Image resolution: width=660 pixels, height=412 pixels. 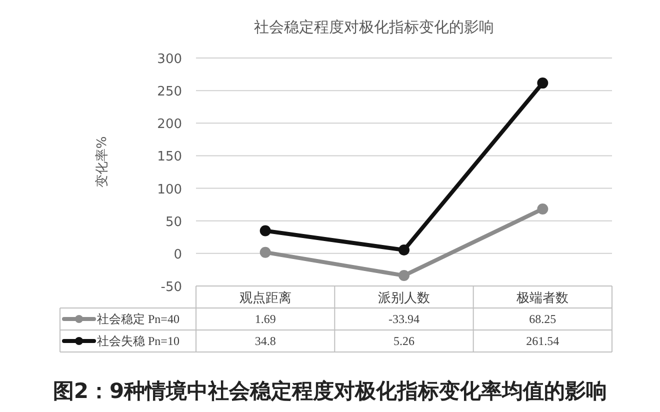 I want to click on data-label: -33.94, so click(x=404, y=319).